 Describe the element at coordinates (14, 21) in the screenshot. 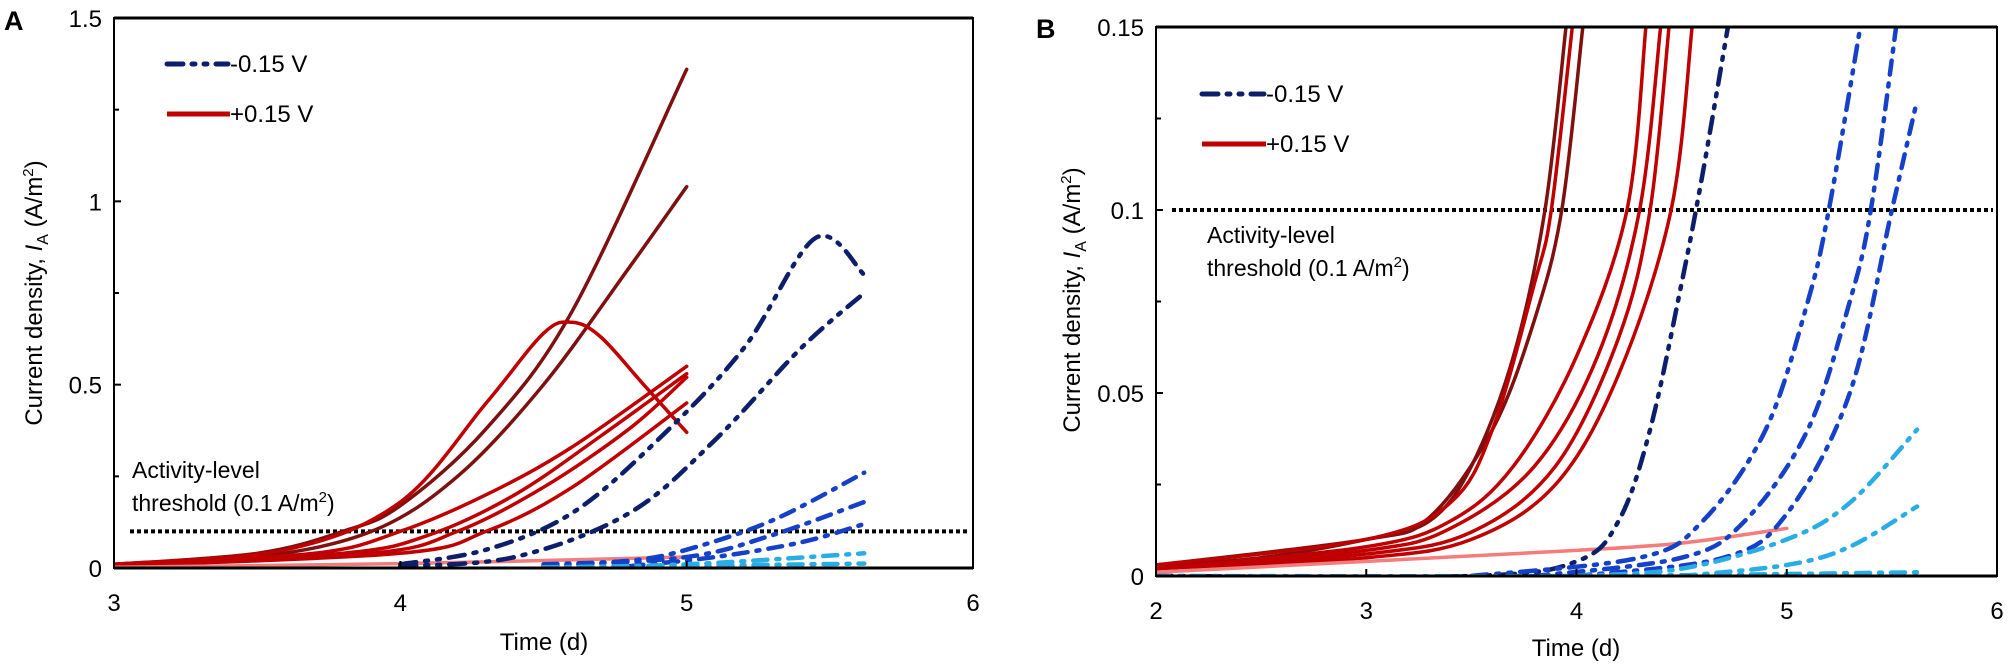

I see `panel-label: A` at that location.